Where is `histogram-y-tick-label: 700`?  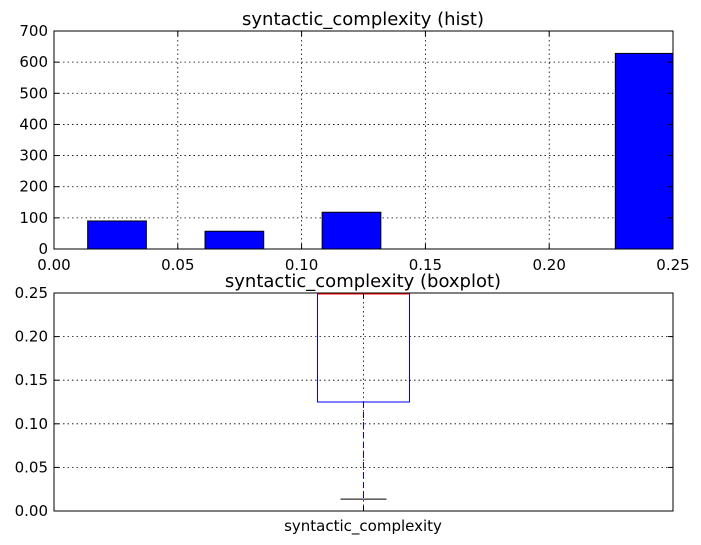 histogram-y-tick-label: 700 is located at coordinates (33, 31).